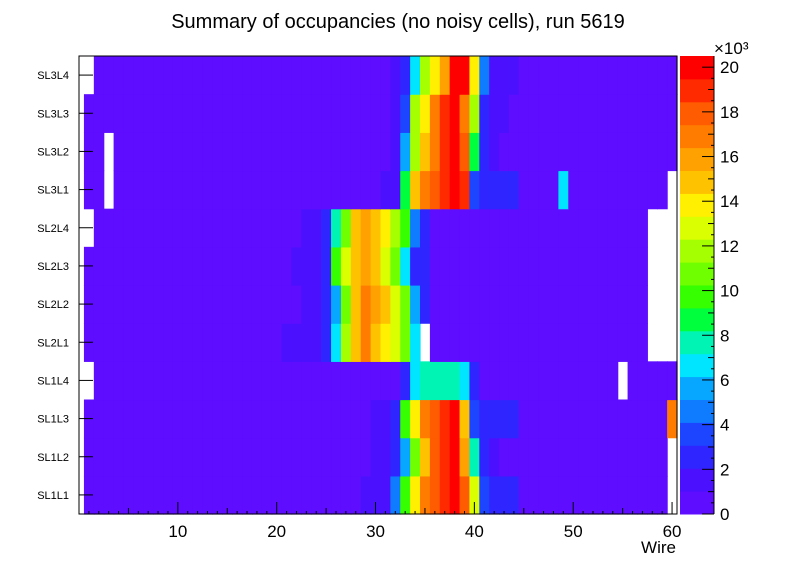 This screenshot has width=796, height=572. I want to click on x-tick-label: 40, so click(474, 531).